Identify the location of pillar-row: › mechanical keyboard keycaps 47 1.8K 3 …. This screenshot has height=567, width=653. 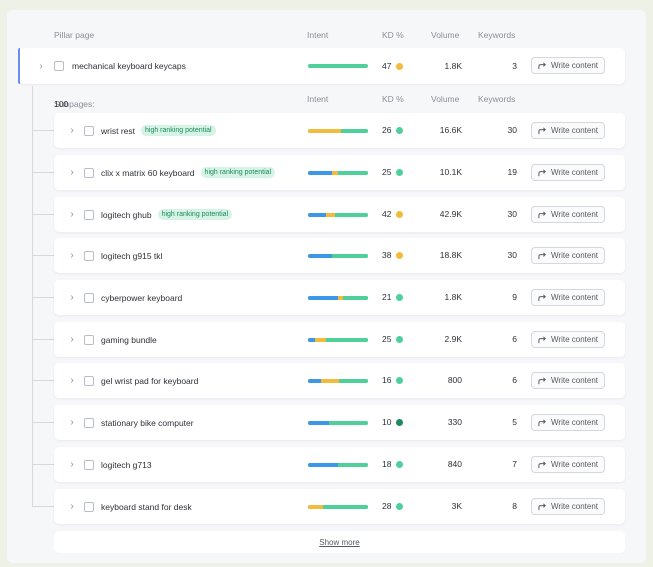
(321, 66).